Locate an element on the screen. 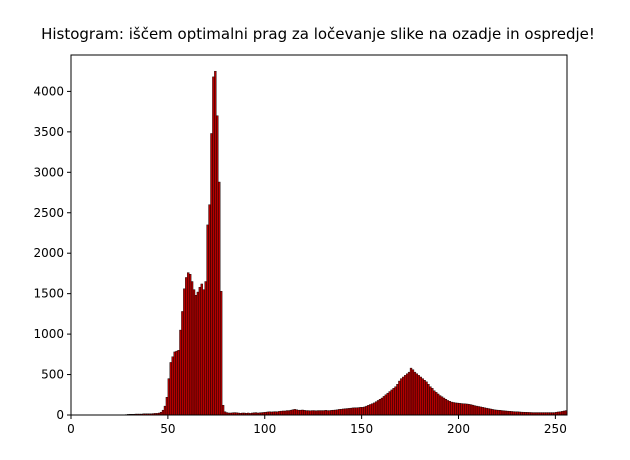 The width and height of the screenshot is (630, 460). x-tick-label: 50 is located at coordinates (167, 429).